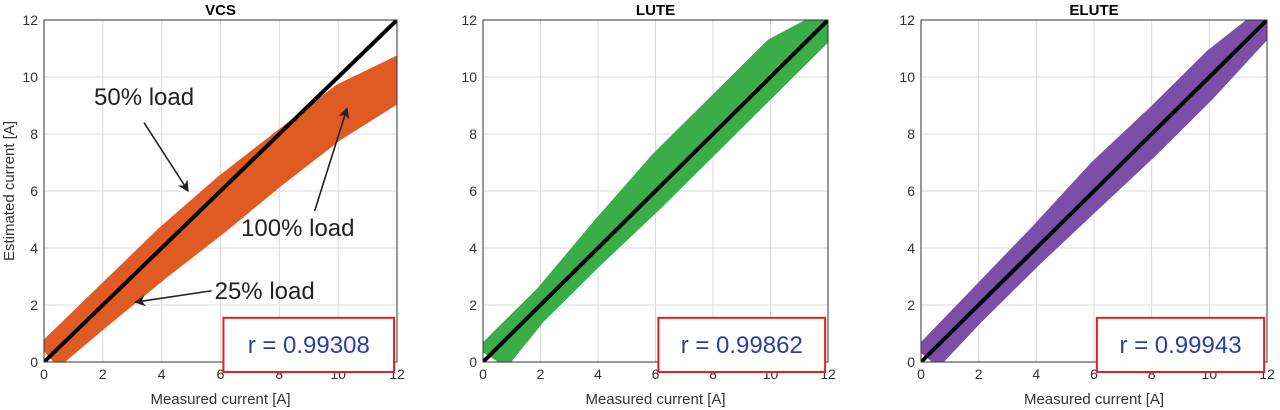 Image resolution: width=1280 pixels, height=410 pixels. Describe the element at coordinates (265, 291) in the screenshot. I see `panel-vcs-annotation-25-load: 25% load` at that location.